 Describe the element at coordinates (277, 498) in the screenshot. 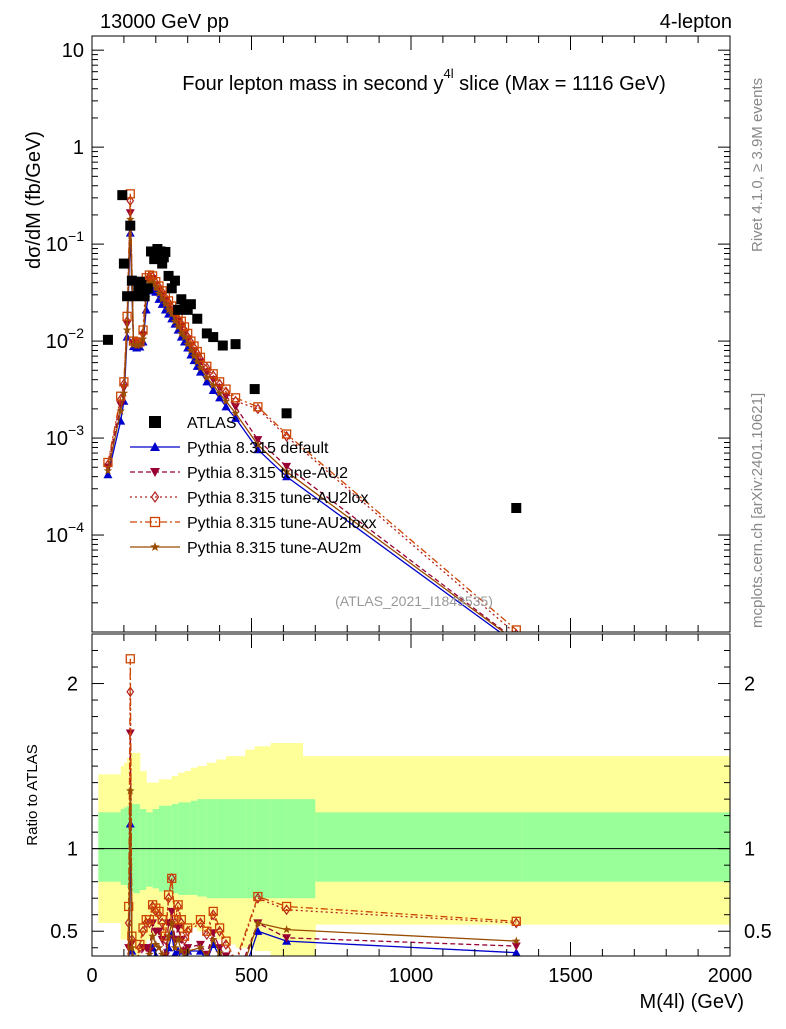

I see `legend-label-au2lox: Pythia 8.315 tune-AU2lox` at that location.